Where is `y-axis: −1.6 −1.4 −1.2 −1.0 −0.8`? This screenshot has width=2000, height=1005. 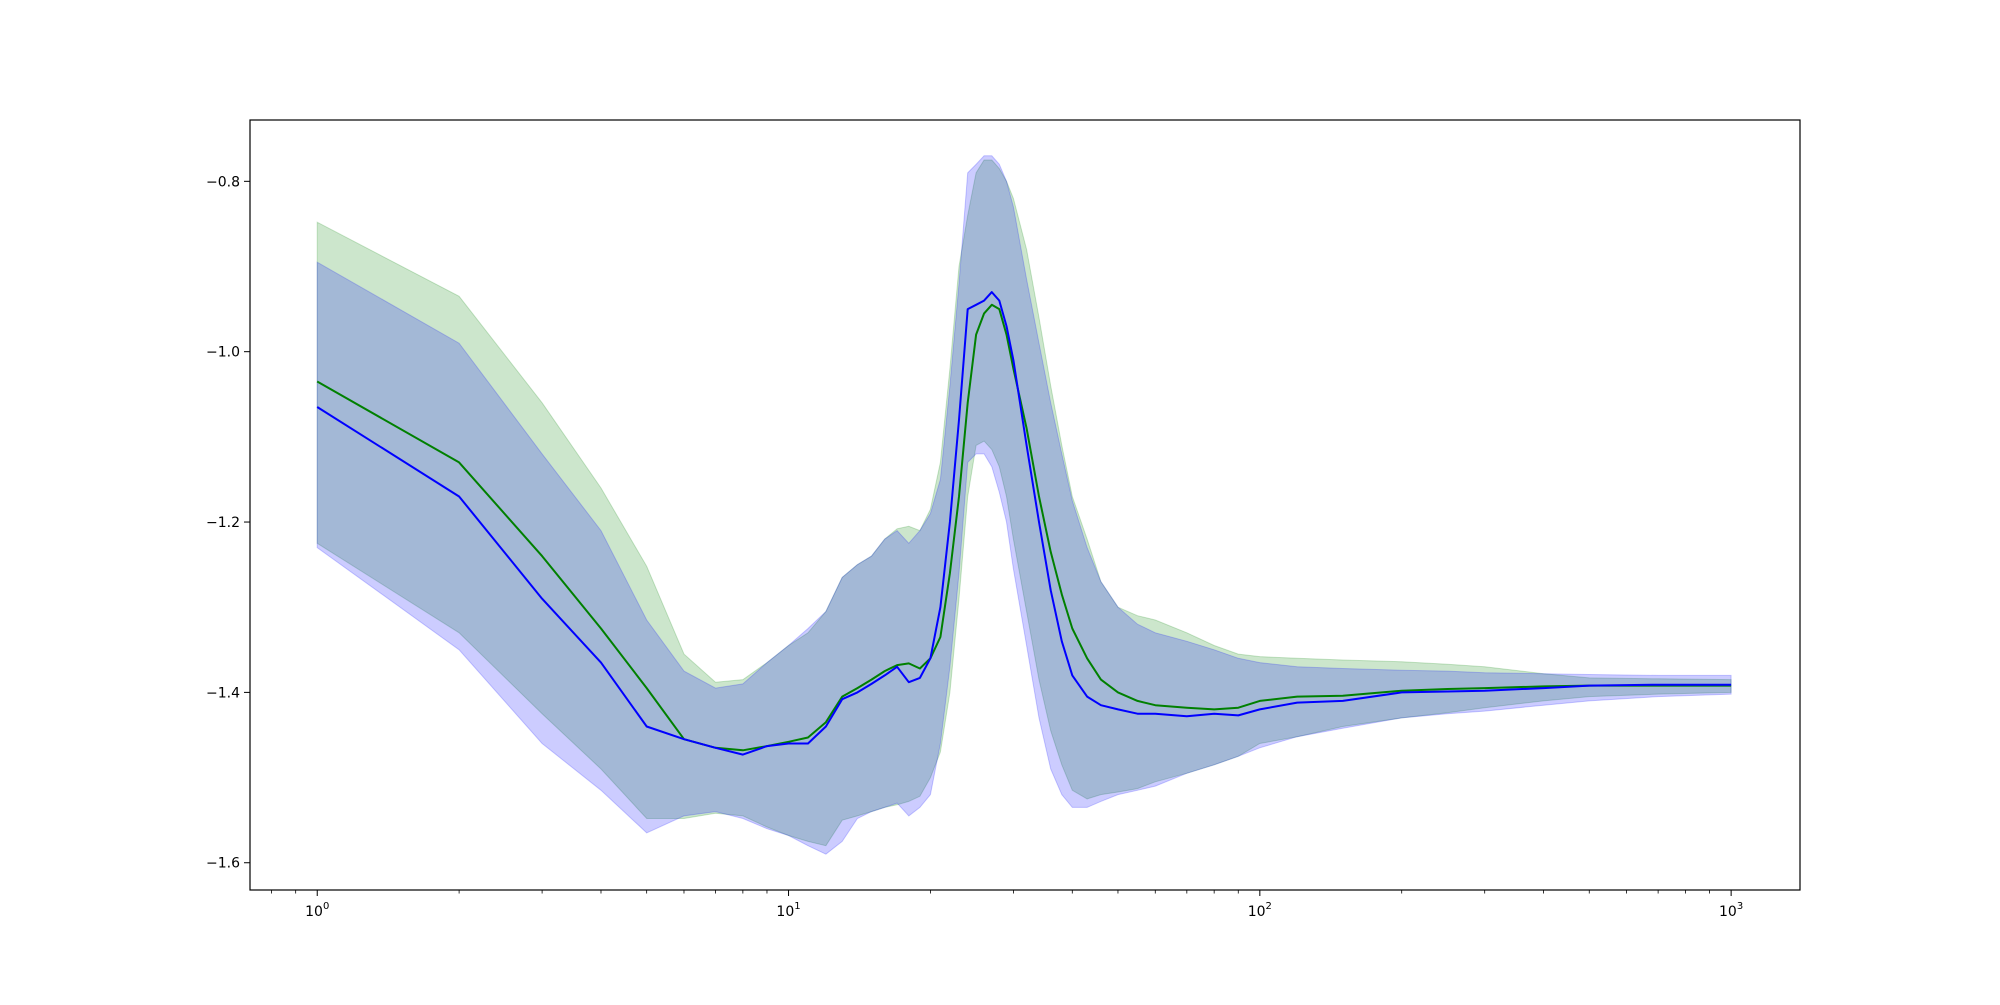
y-axis: −1.6 −1.4 −1.2 −1.0 −0.8 is located at coordinates (228, 523).